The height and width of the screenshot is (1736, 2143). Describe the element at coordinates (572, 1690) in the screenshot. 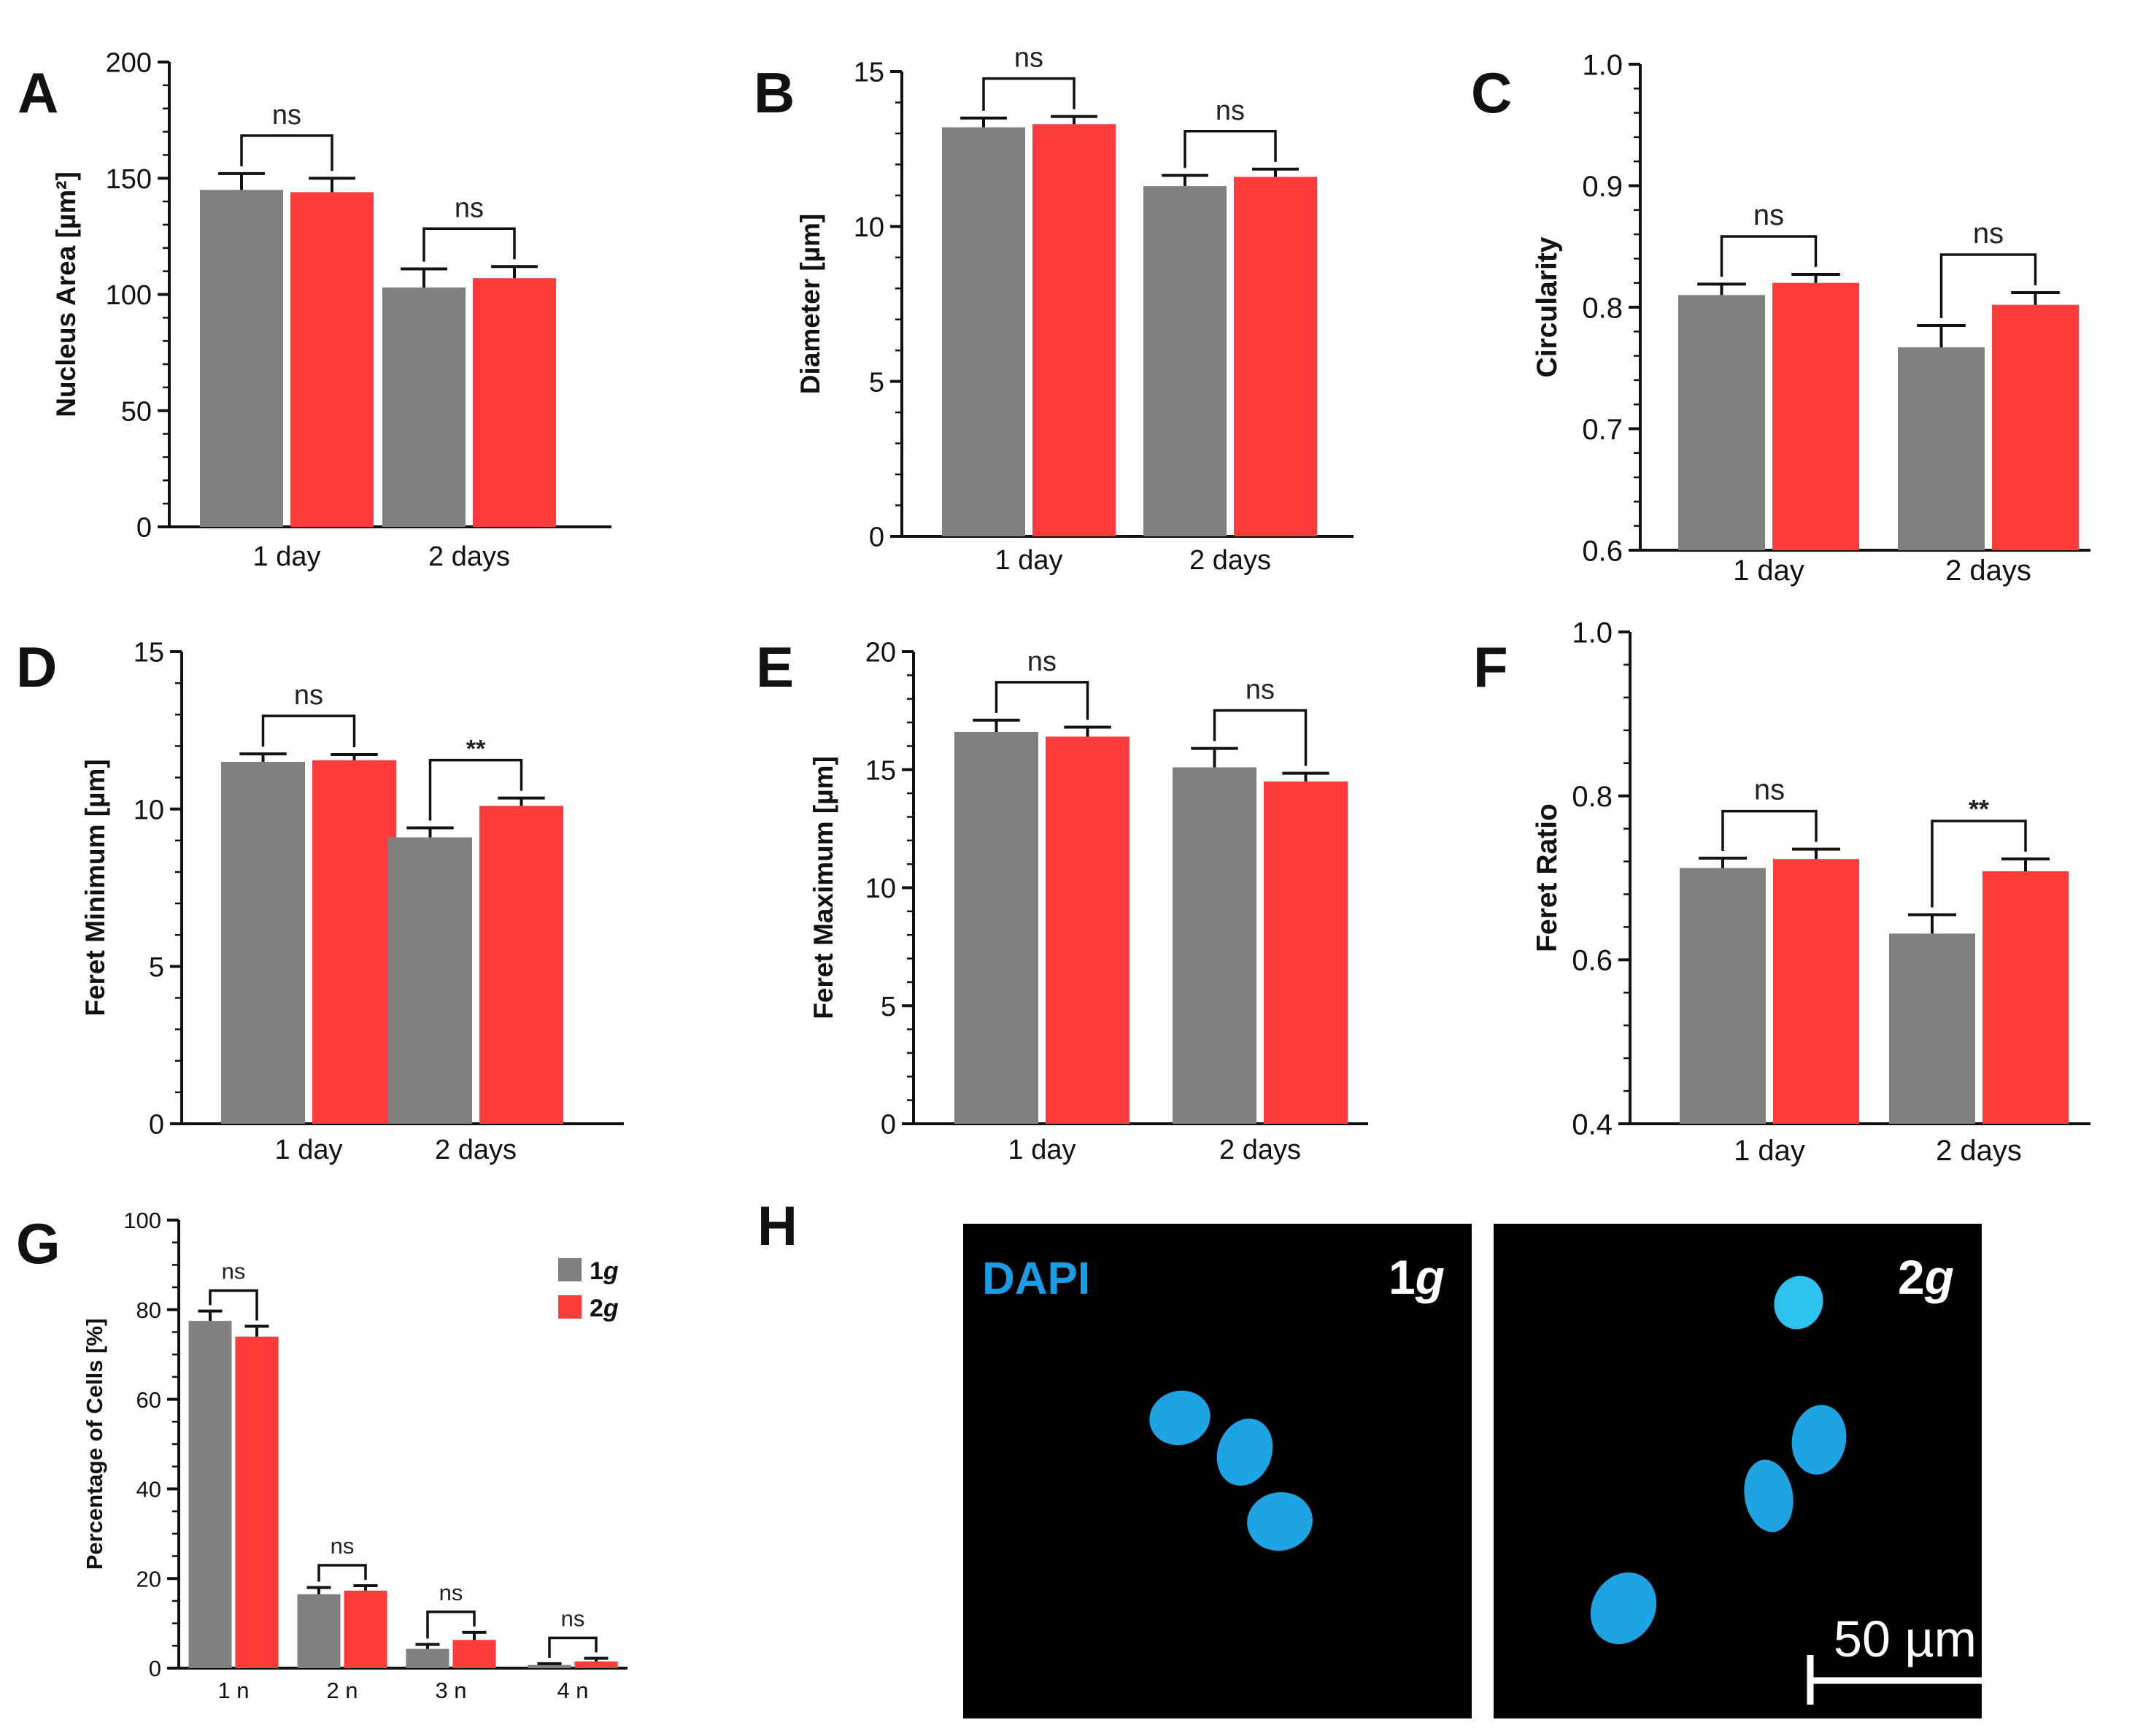

I see `category-label: 4 n` at that location.